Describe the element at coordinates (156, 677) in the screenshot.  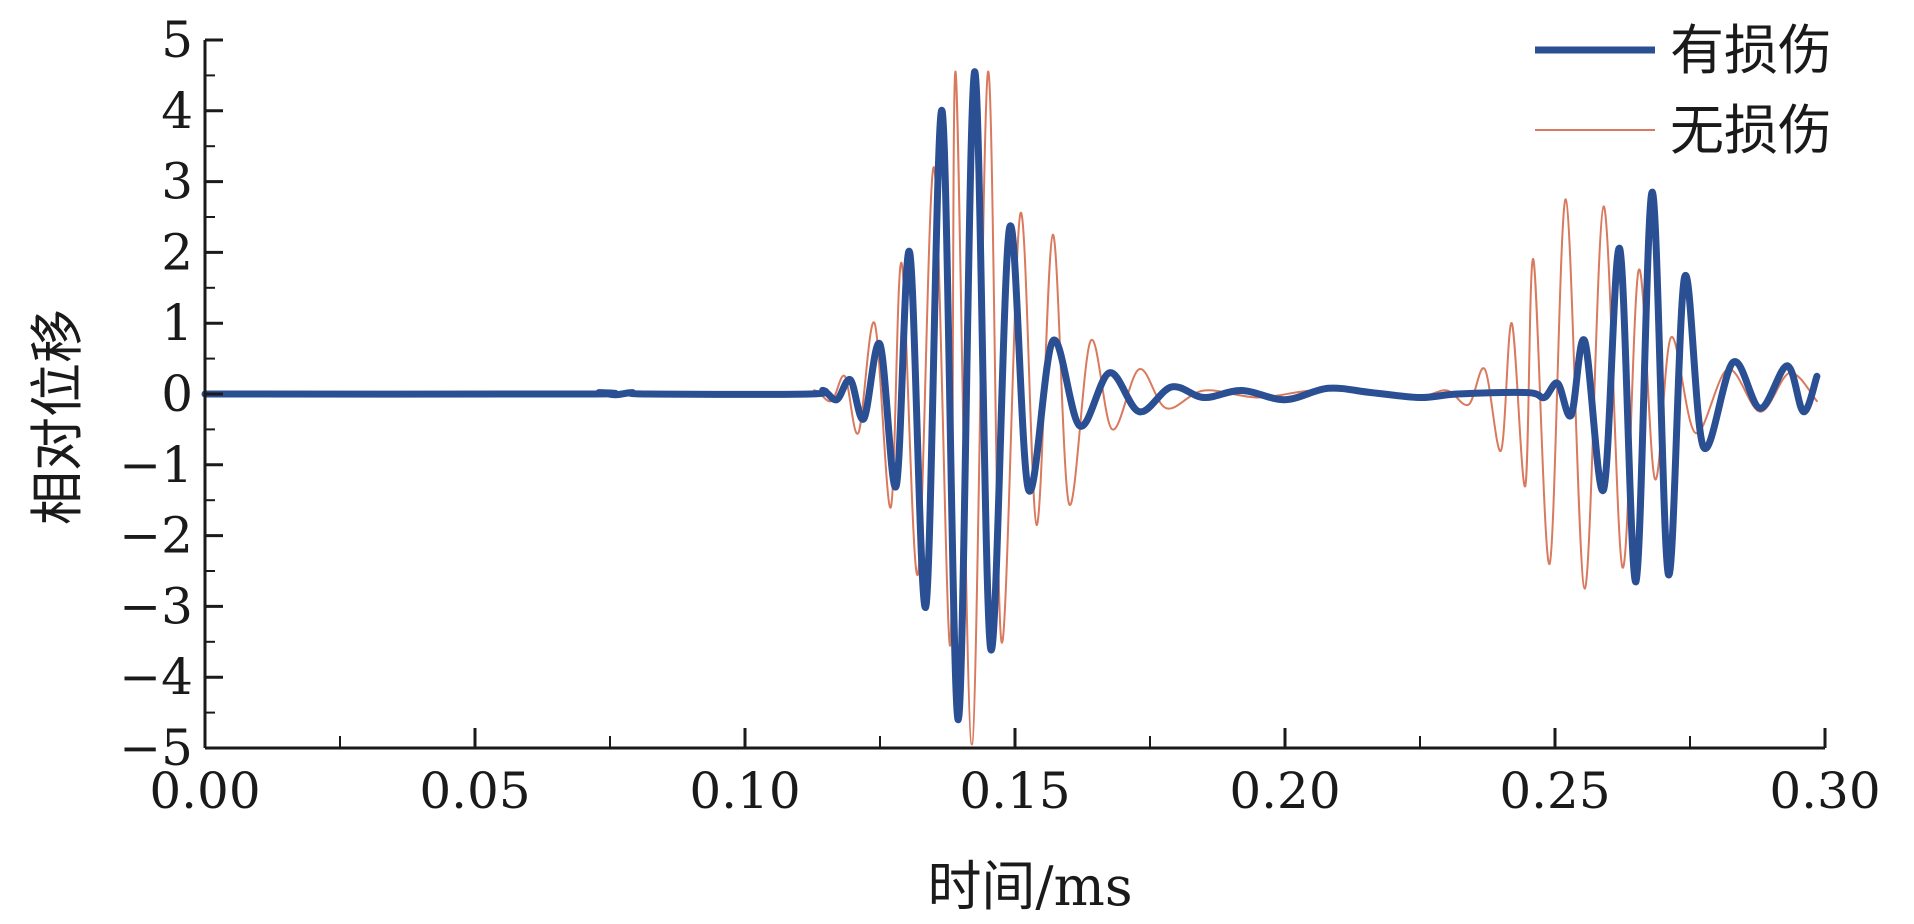
I see `y-tick-label: −4` at that location.